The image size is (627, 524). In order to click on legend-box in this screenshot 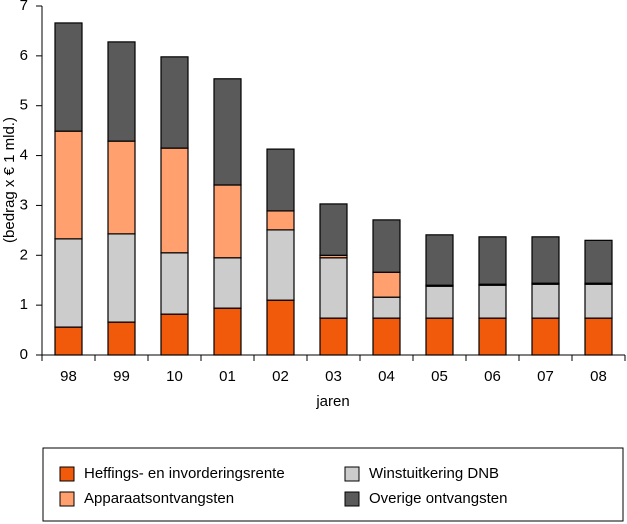, I will do `click(333, 484)`.